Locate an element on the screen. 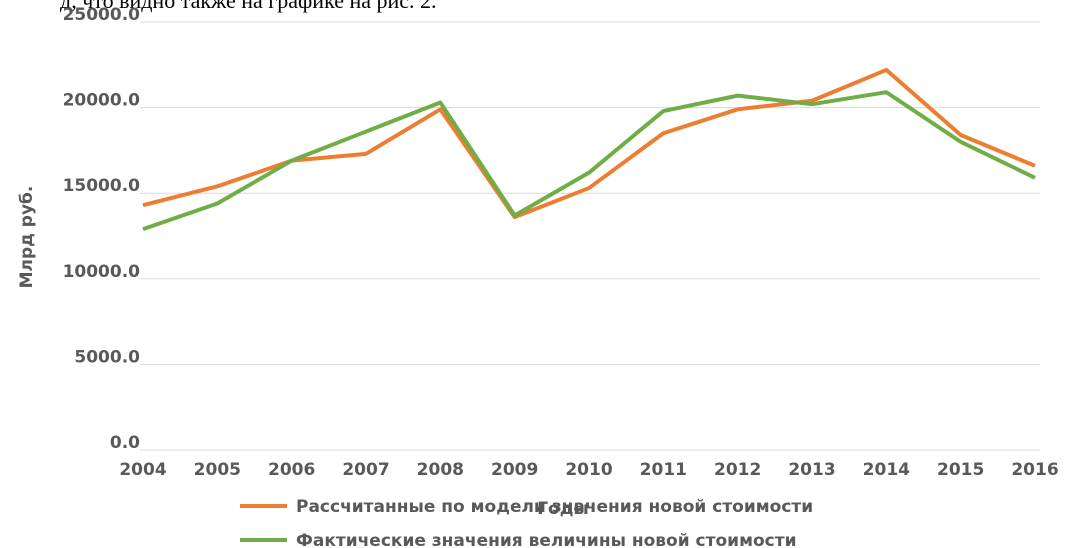  x-tick-label: 2010 is located at coordinates (588, 470).